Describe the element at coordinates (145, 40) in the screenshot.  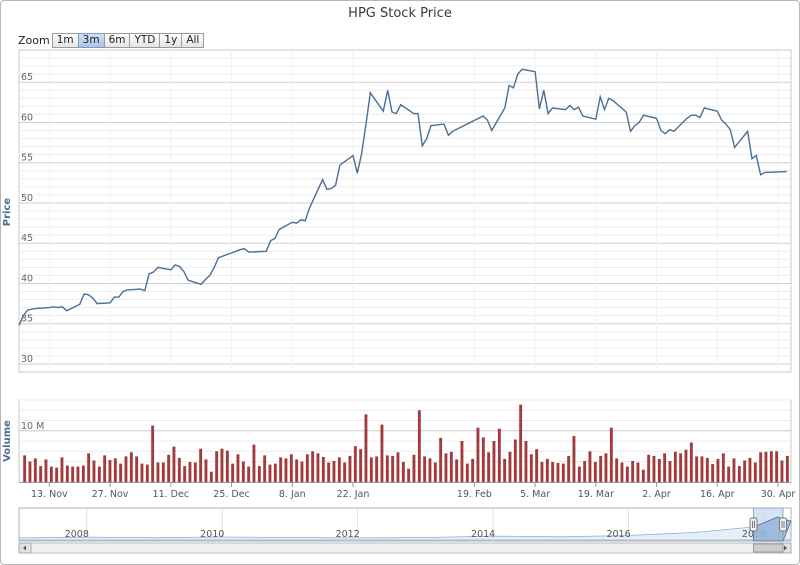
I see `zoom-ytd-button: YTD` at that location.